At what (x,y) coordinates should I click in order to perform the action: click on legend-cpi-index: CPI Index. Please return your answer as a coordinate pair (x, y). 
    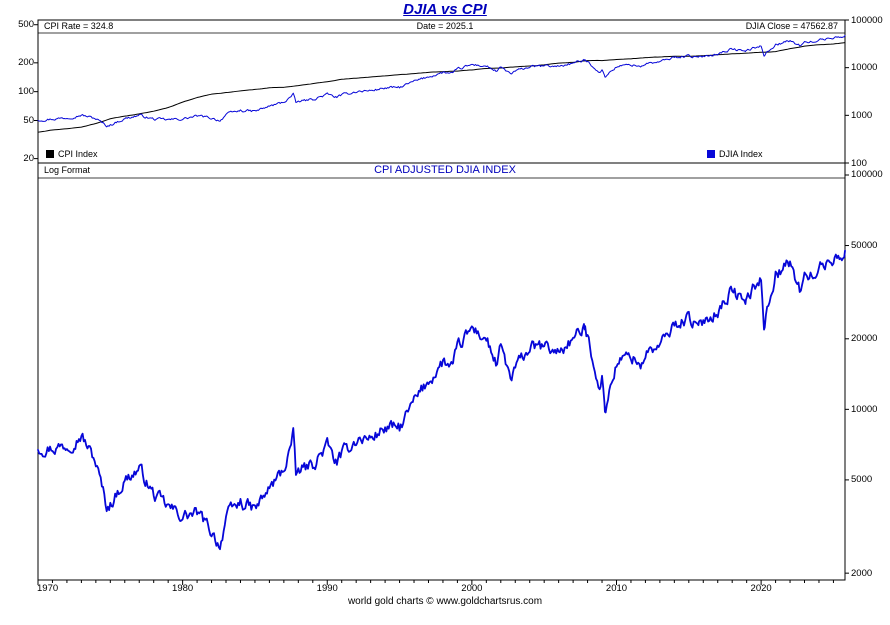
    Looking at the image, I should click on (72, 154).